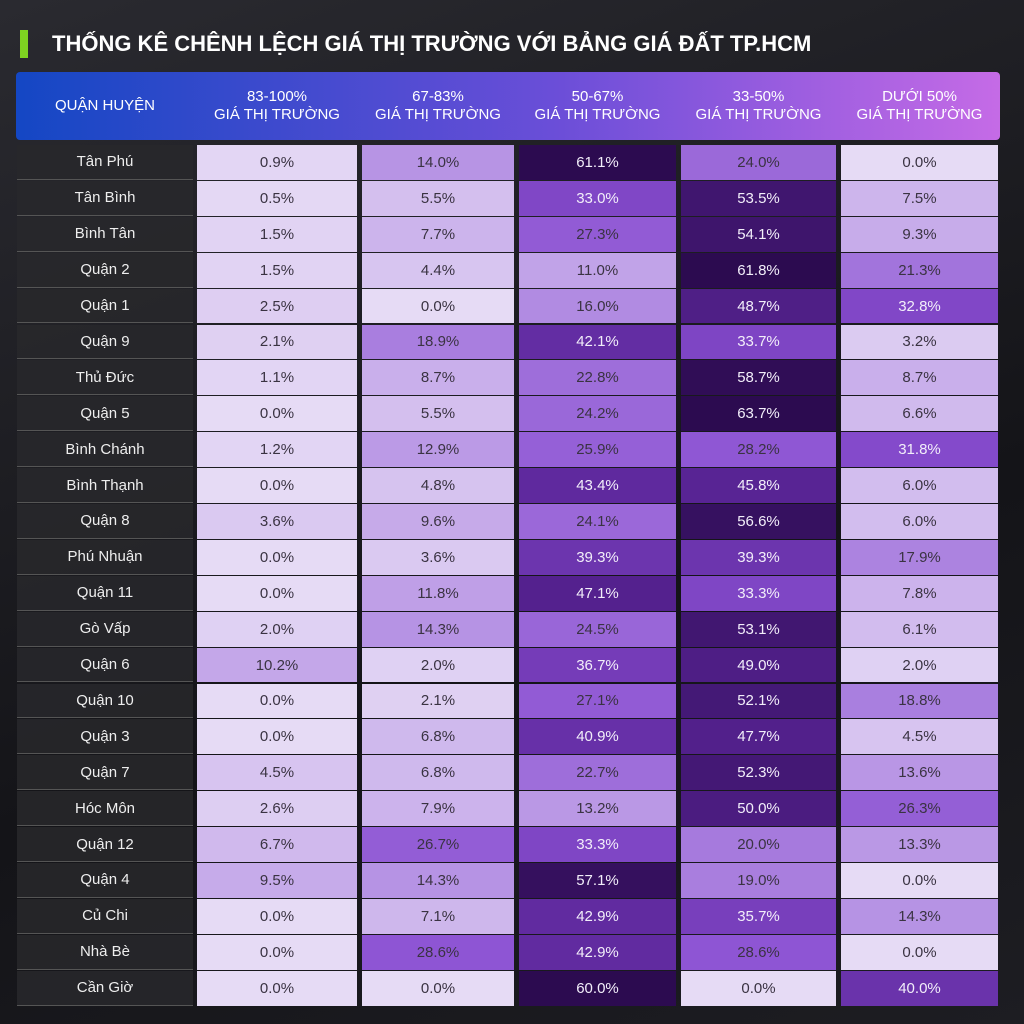 This screenshot has height=1024, width=1024. Describe the element at coordinates (597, 737) in the screenshot. I see `percent-cell: 40.9%` at that location.